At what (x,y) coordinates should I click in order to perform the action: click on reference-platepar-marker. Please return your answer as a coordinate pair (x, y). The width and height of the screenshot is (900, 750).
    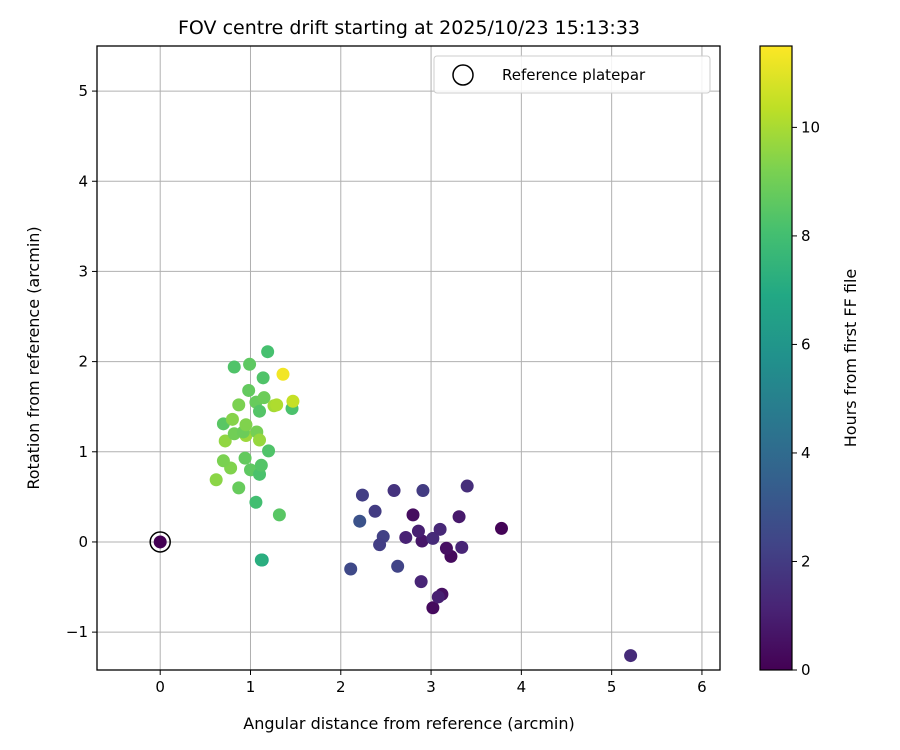
    Looking at the image, I should click on (160, 542).